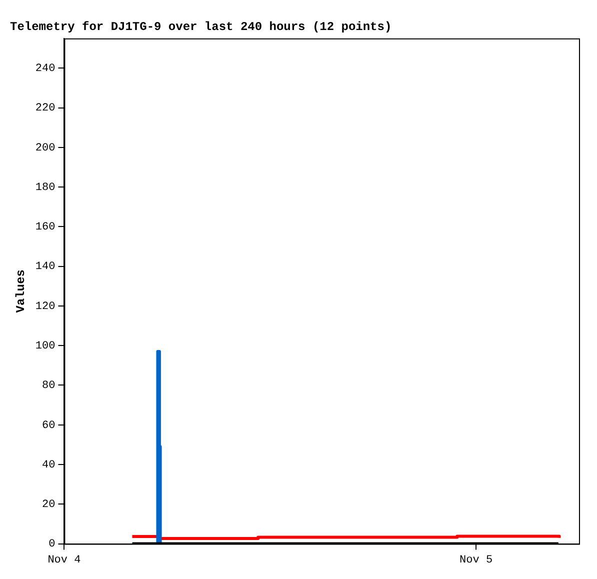 The image size is (597, 579). Describe the element at coordinates (476, 560) in the screenshot. I see `x-tick-label: Nov 5` at that location.